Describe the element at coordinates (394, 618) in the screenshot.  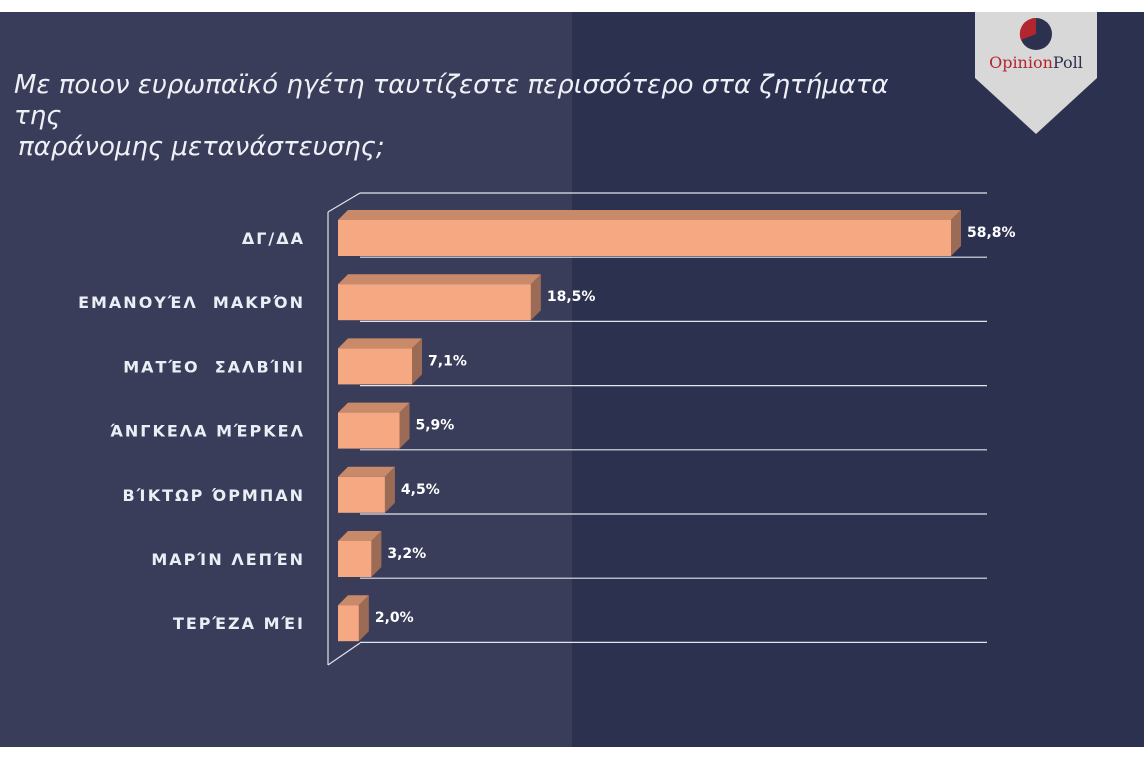
I see `value-label: 2,0%` at that location.